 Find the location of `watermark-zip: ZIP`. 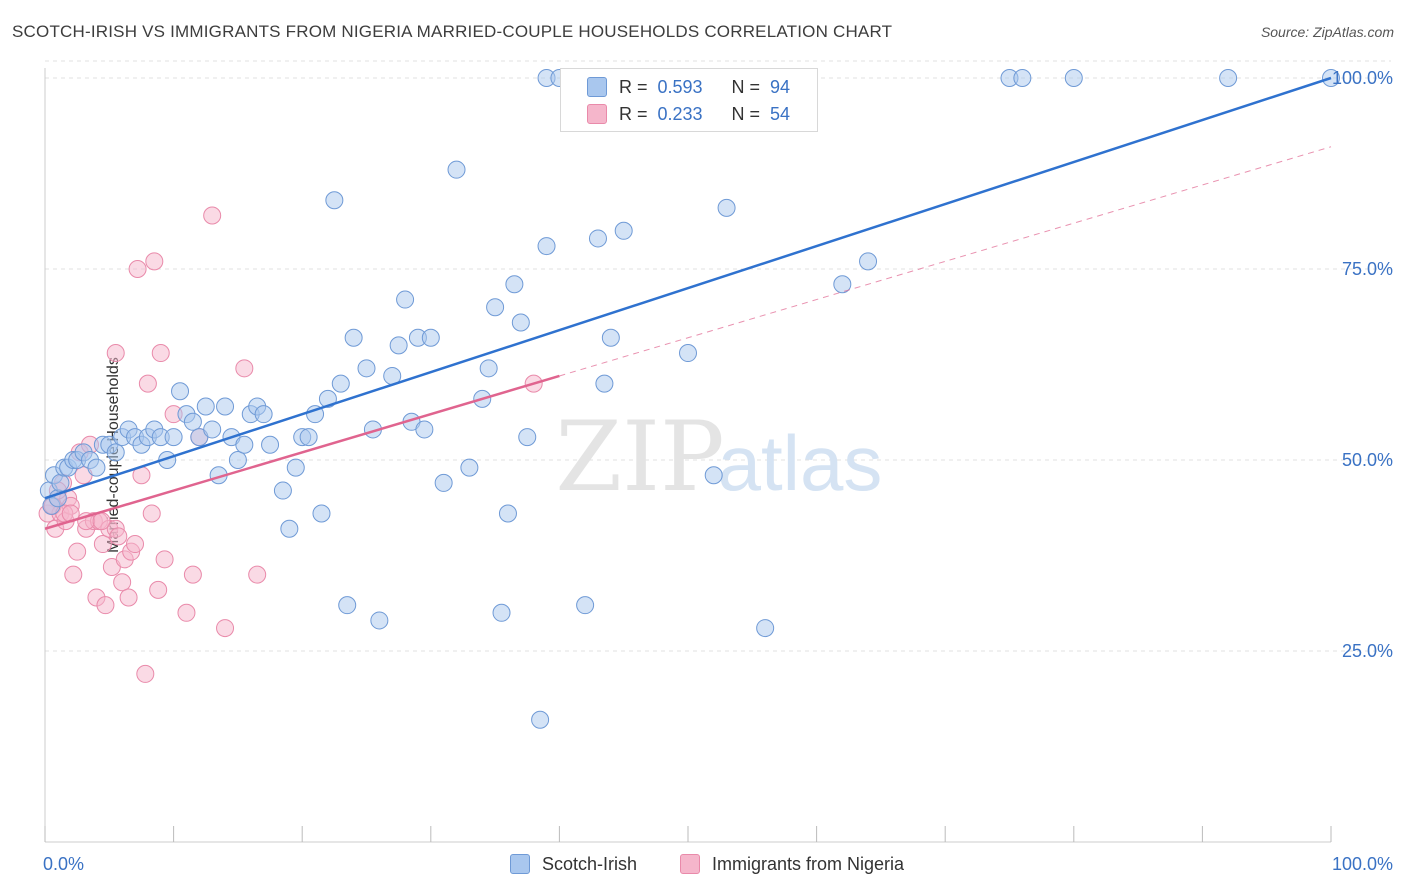

watermark-zip: ZIP is located at coordinates (639, 457).